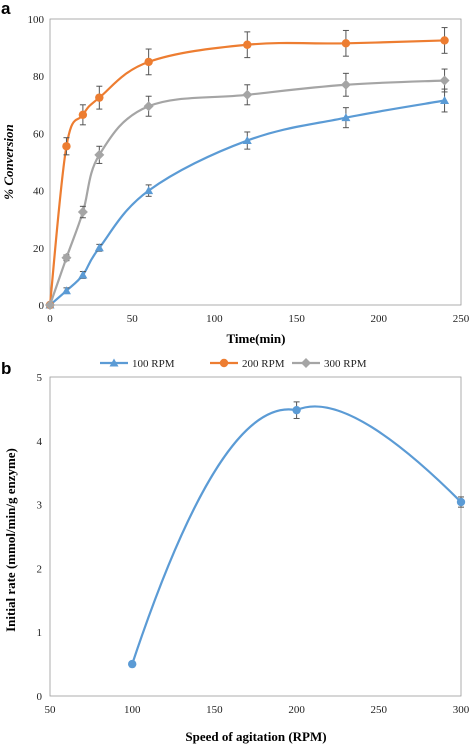  Describe the element at coordinates (51, 710) in the screenshot. I see `chart-b-x-tick-label: 50` at that location.